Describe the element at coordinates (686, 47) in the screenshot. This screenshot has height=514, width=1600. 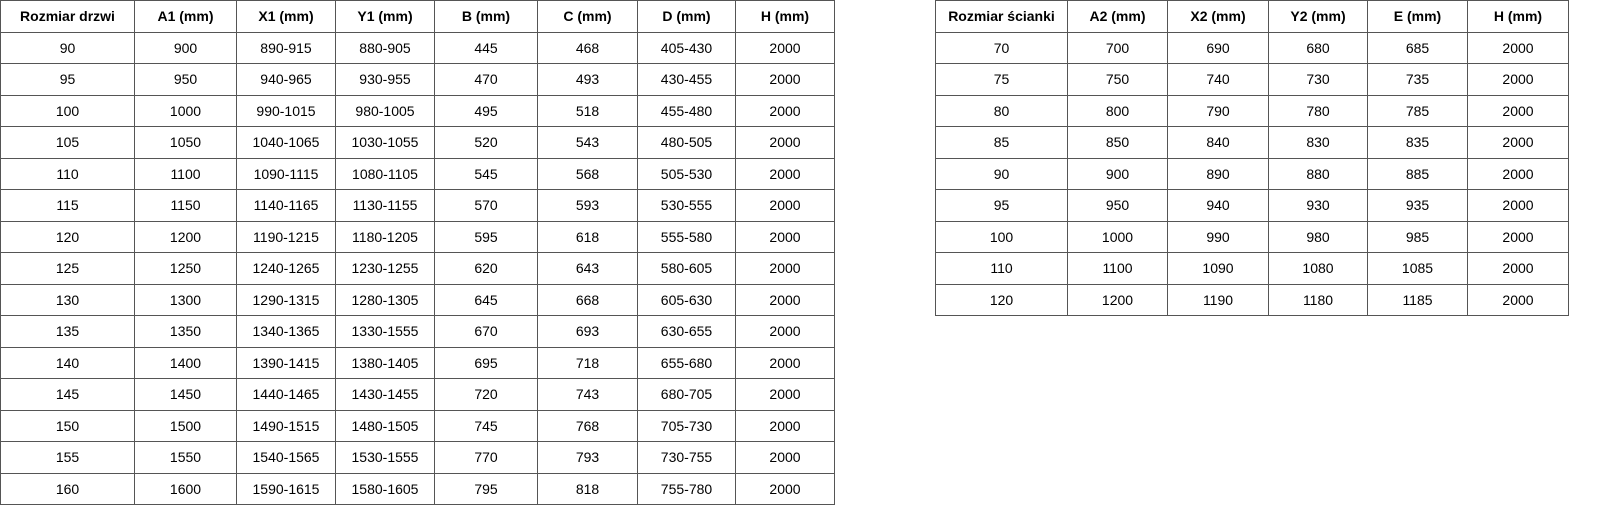
I see `table-cell: 405-430` at that location.